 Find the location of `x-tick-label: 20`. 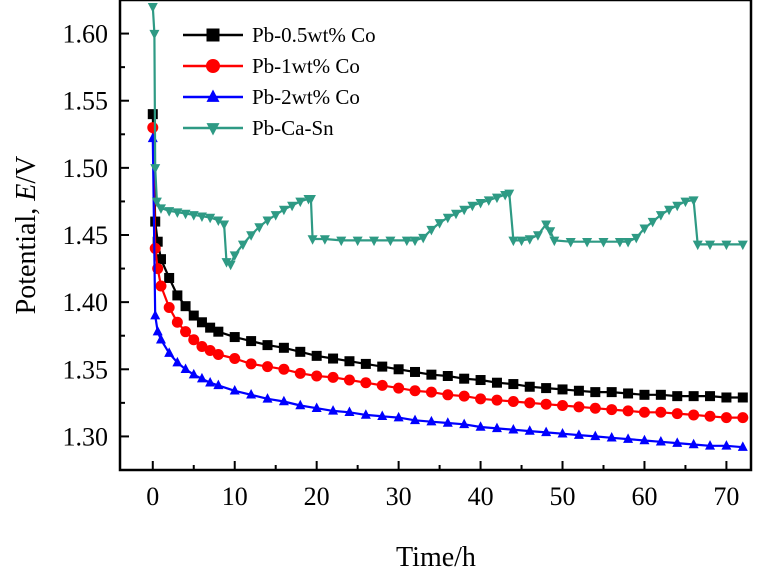

x-tick-label: 20 is located at coordinates (317, 496).